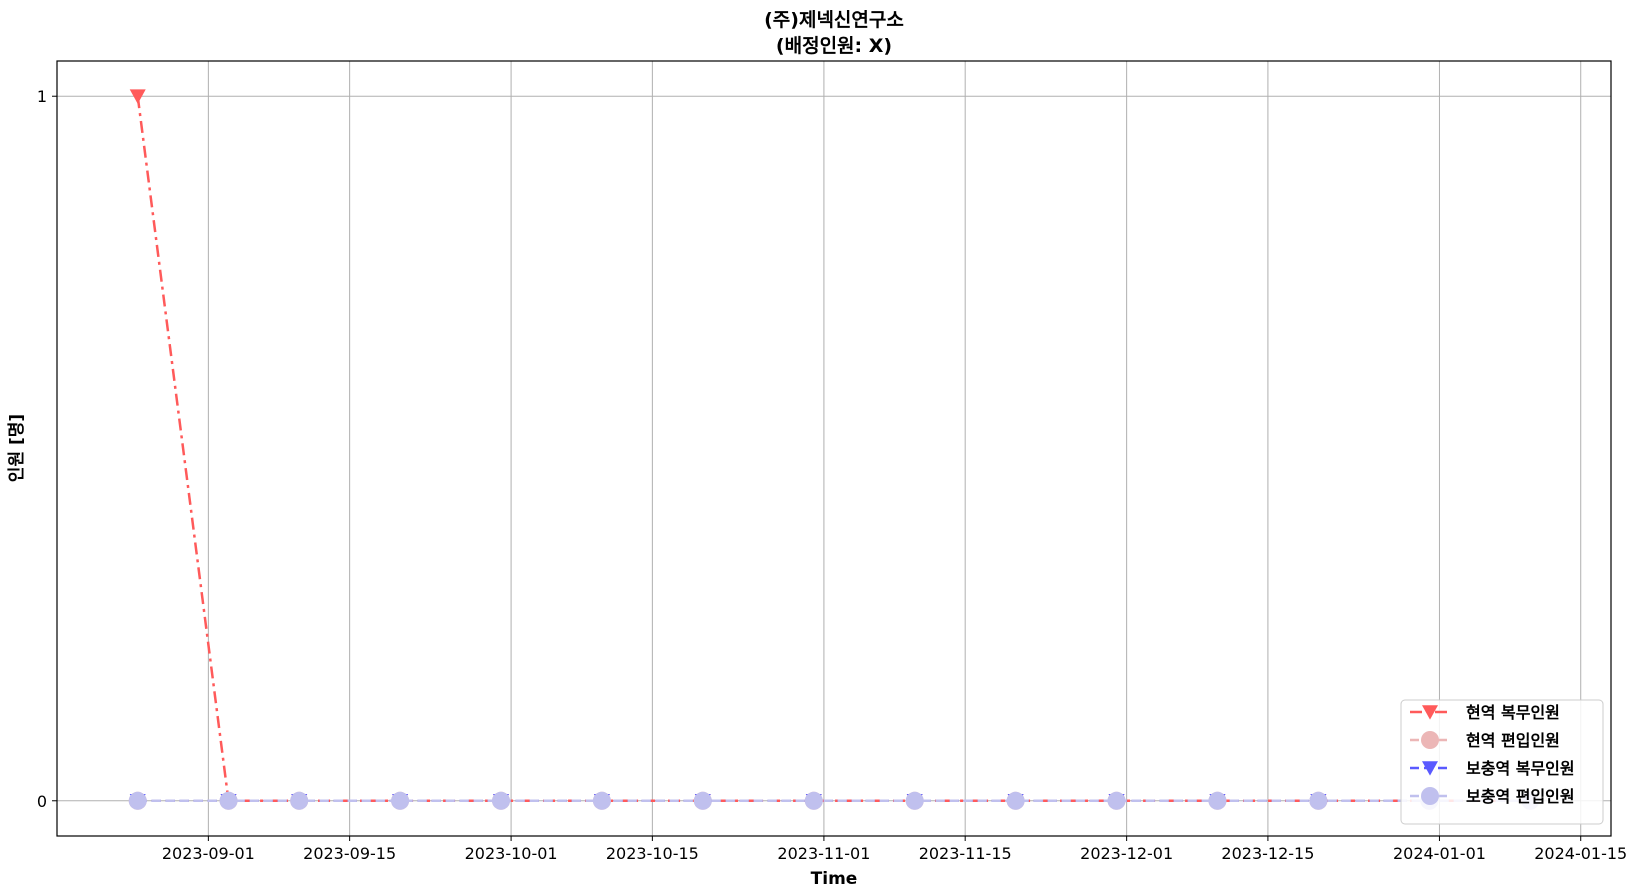  I want to click on y-axis-ticks: 01, so click(47, 449).